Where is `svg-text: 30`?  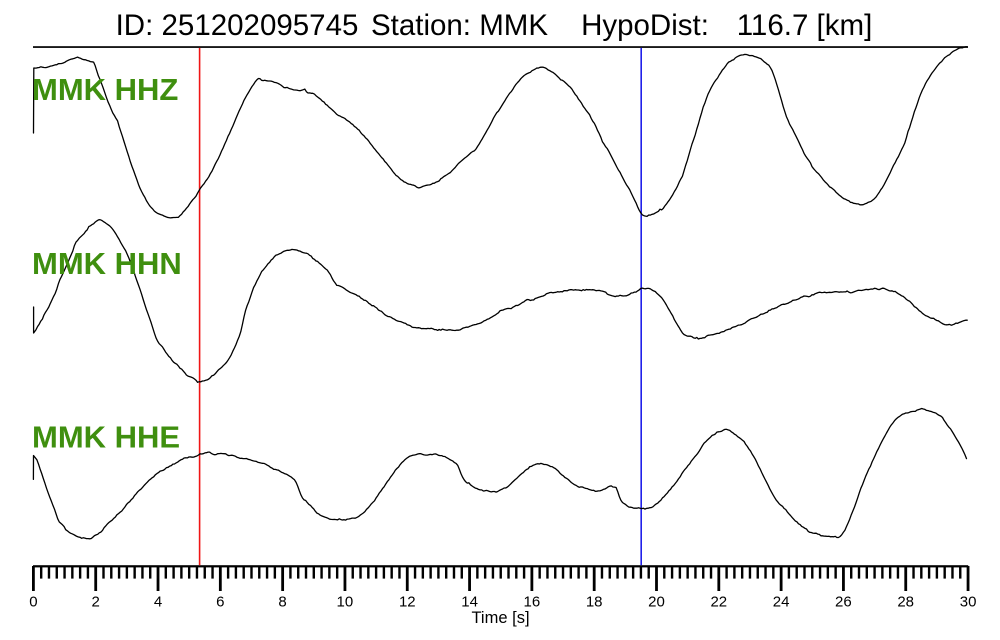 svg-text: 30 is located at coordinates (968, 602).